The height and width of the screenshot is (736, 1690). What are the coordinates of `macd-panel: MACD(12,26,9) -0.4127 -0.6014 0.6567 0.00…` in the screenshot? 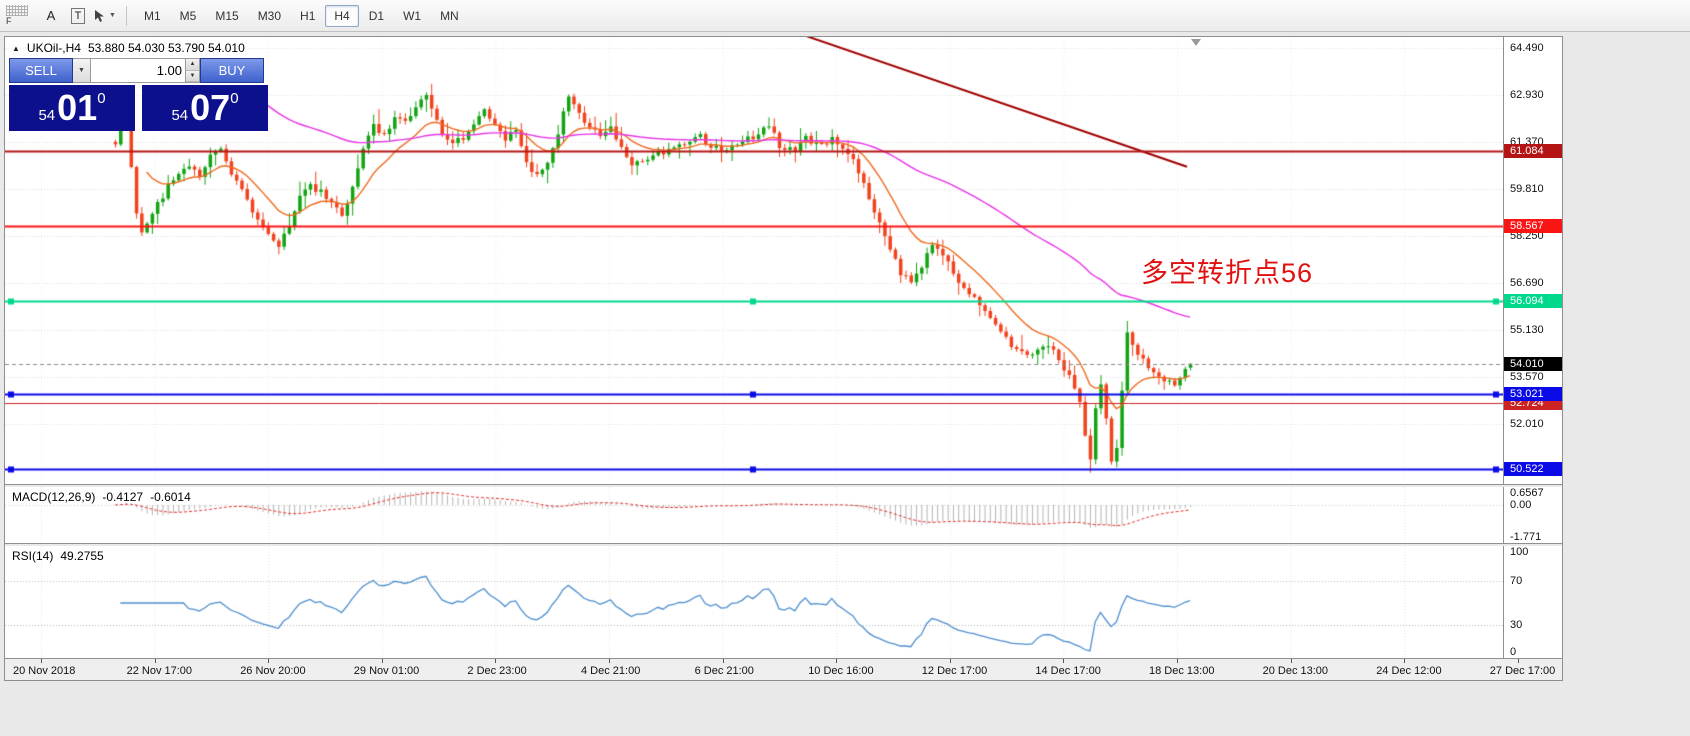 It's located at (783, 515).